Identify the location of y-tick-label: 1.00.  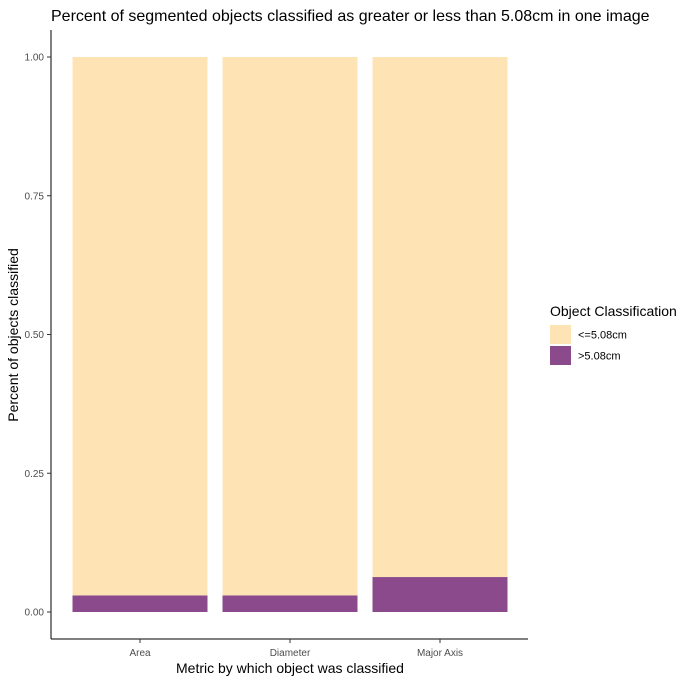
(35, 58).